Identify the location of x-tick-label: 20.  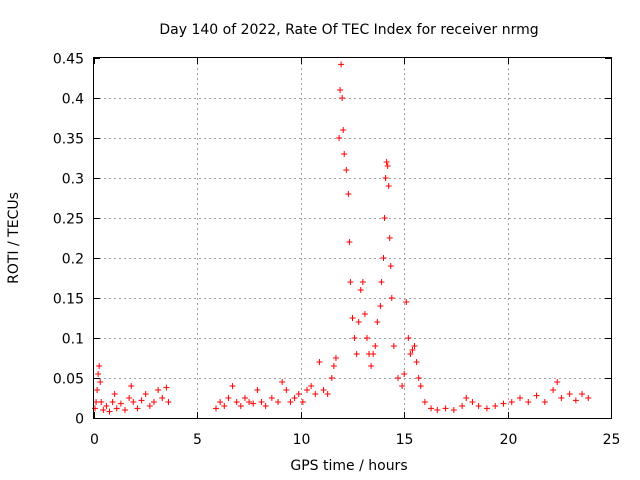
(509, 440).